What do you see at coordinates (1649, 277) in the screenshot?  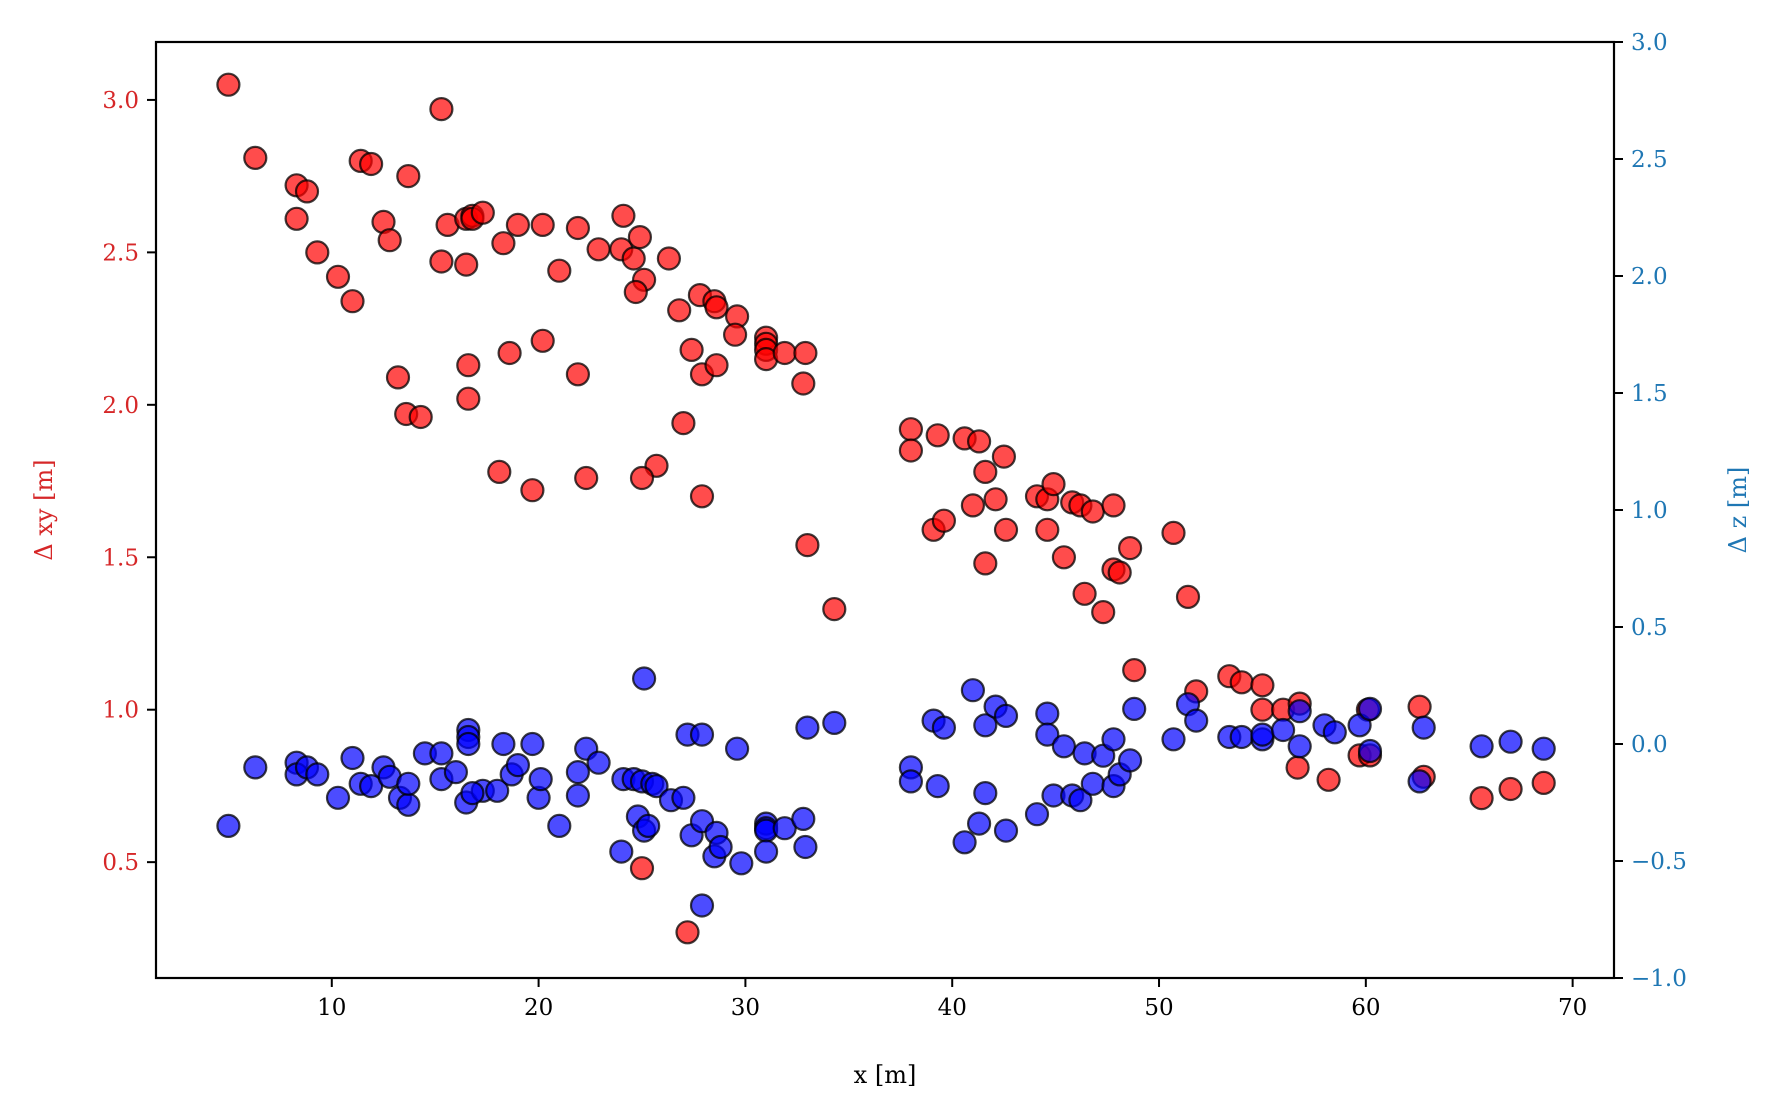 I see `right-y-tick-label: 2.0` at bounding box center [1649, 277].